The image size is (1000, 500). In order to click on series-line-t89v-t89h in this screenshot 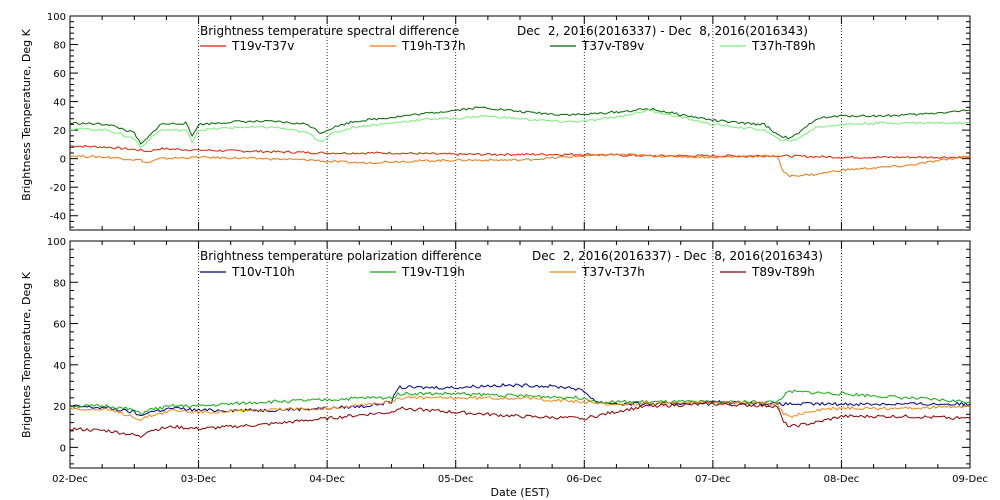, I will do `click(520, 420)`.